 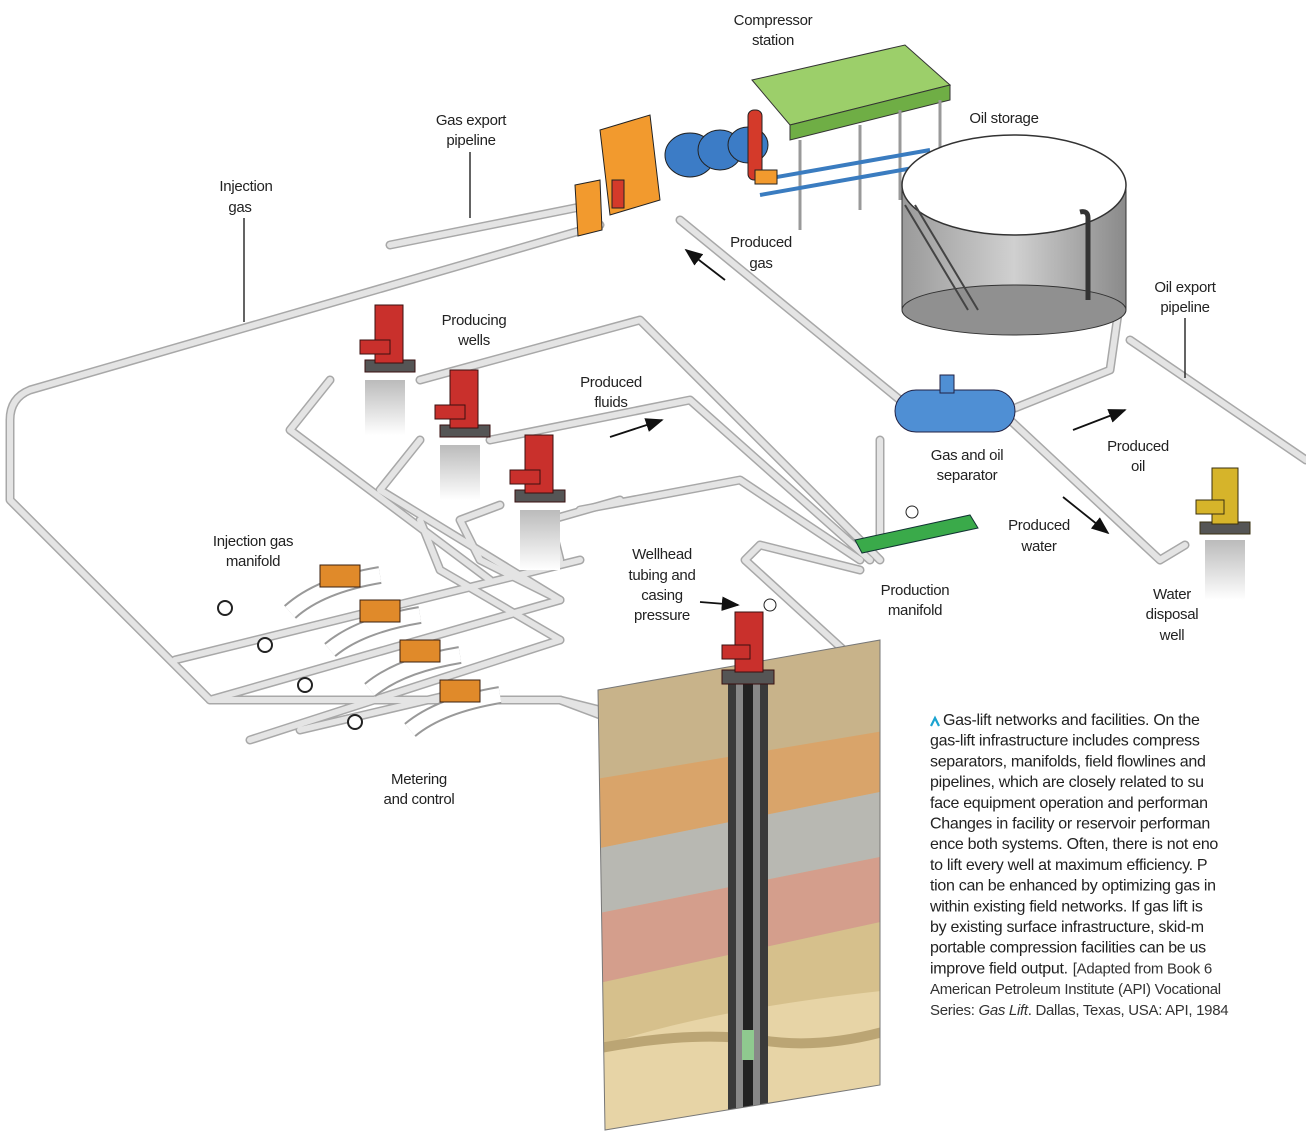 What do you see at coordinates (935, 721) in the screenshot?
I see `caption-marker` at bounding box center [935, 721].